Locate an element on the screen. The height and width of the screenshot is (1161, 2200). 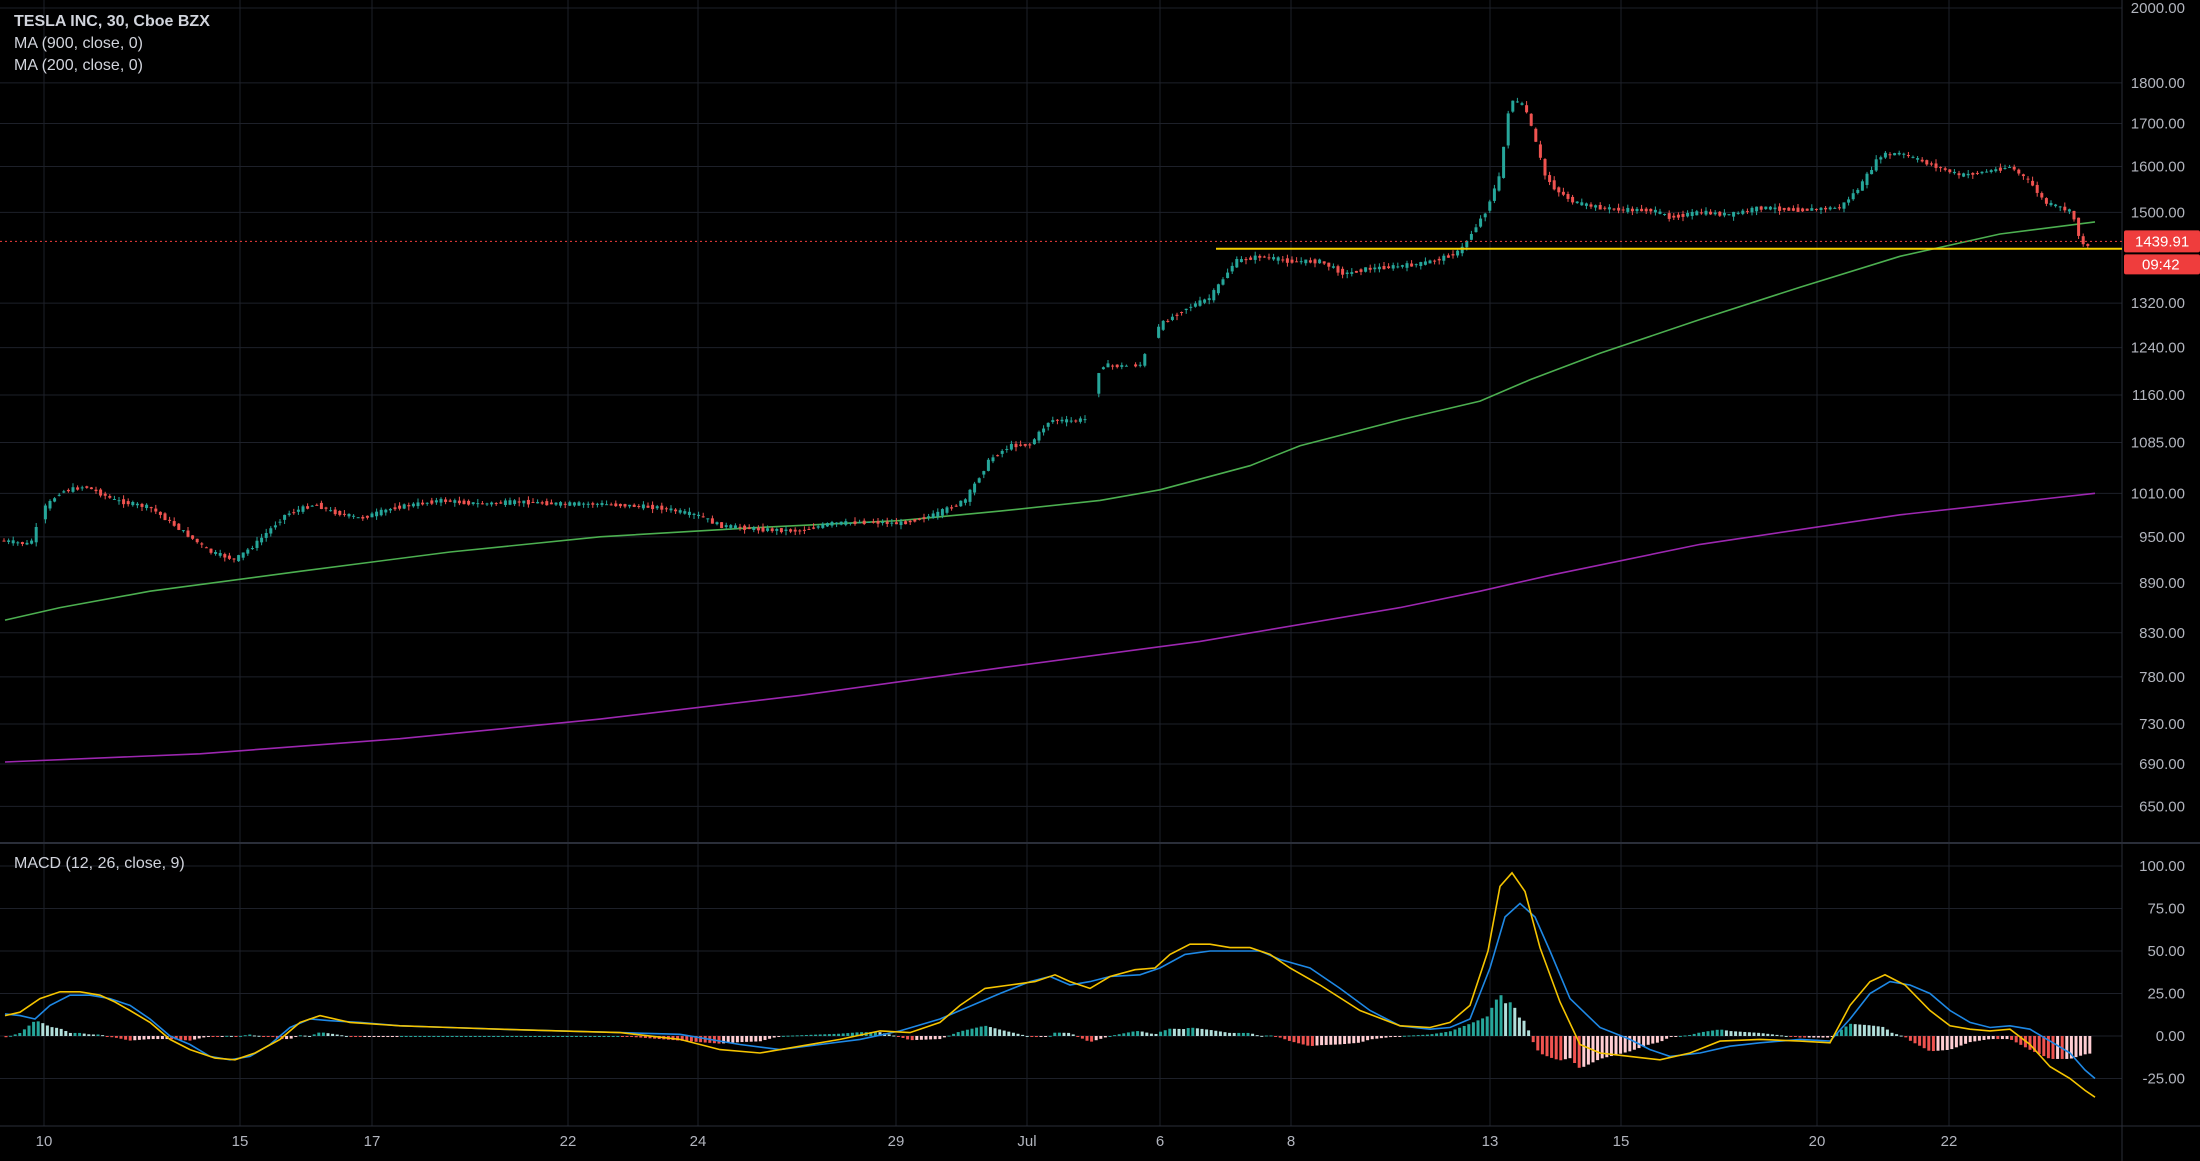
last-price-value: 1439.91 is located at coordinates (2162, 241).